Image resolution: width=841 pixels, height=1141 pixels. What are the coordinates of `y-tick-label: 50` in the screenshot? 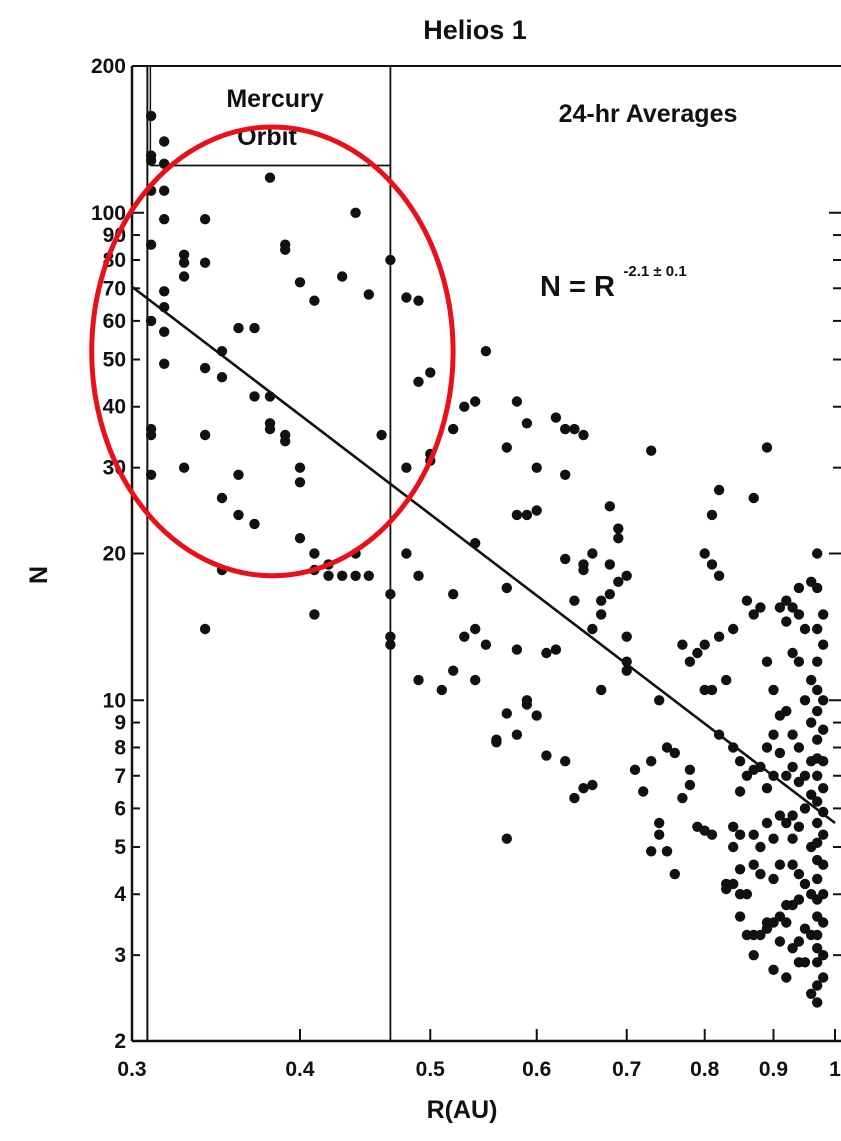 It's located at (114, 360).